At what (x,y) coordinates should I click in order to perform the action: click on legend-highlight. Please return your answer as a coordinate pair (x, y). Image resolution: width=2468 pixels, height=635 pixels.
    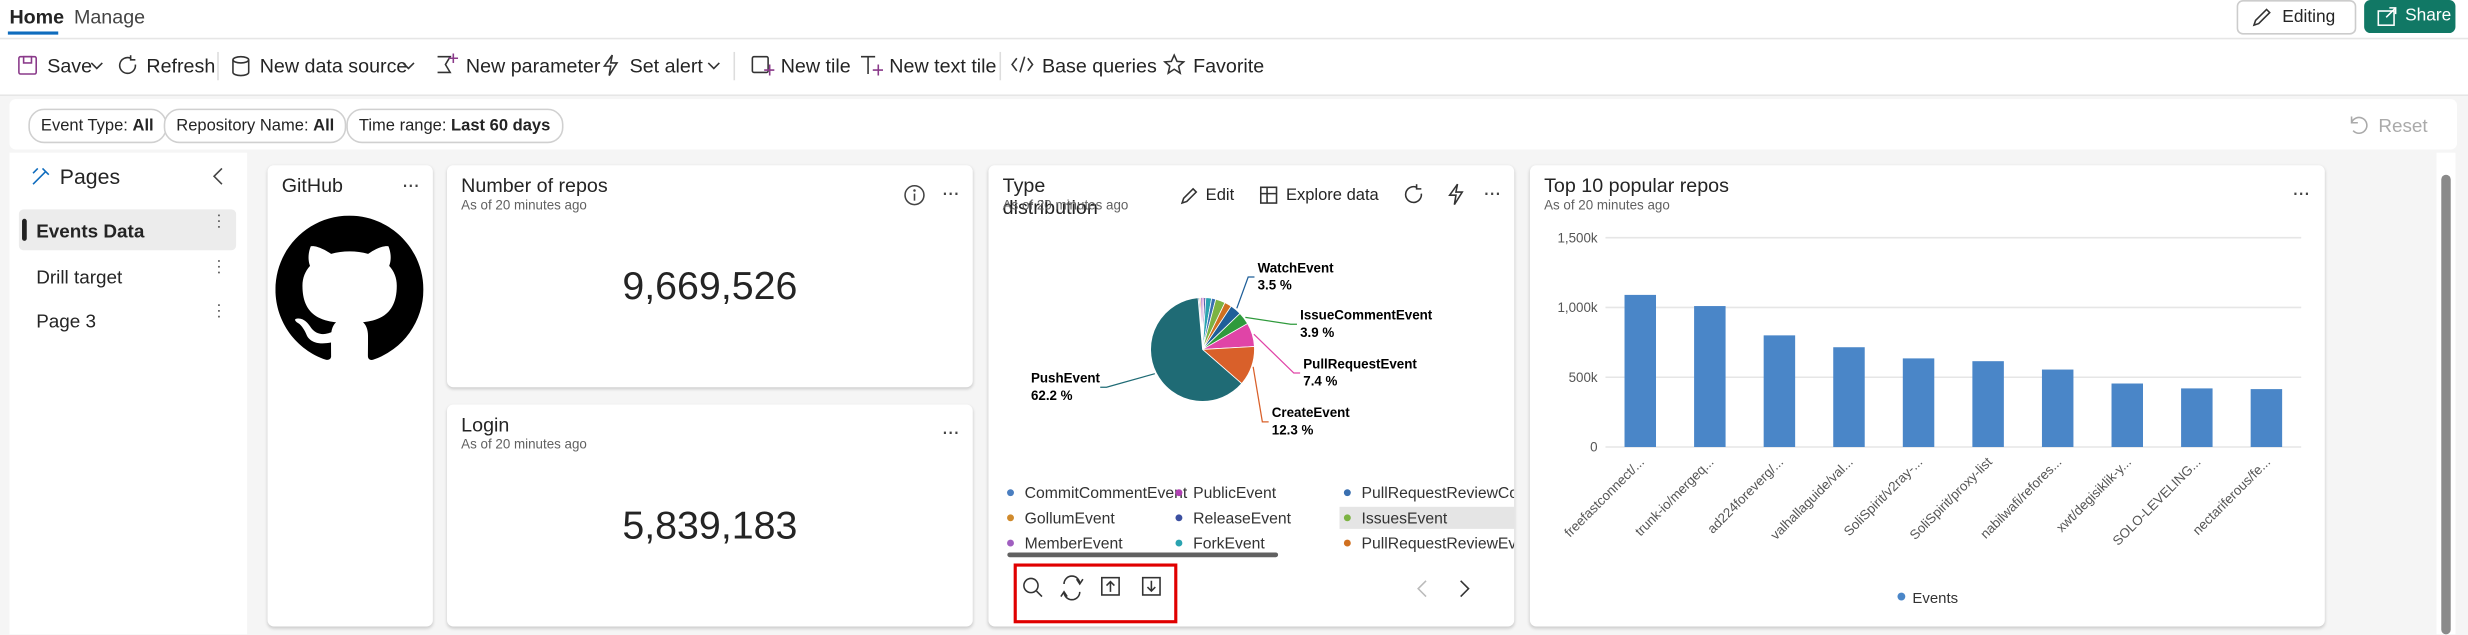
    Looking at the image, I should click on (1427, 517).